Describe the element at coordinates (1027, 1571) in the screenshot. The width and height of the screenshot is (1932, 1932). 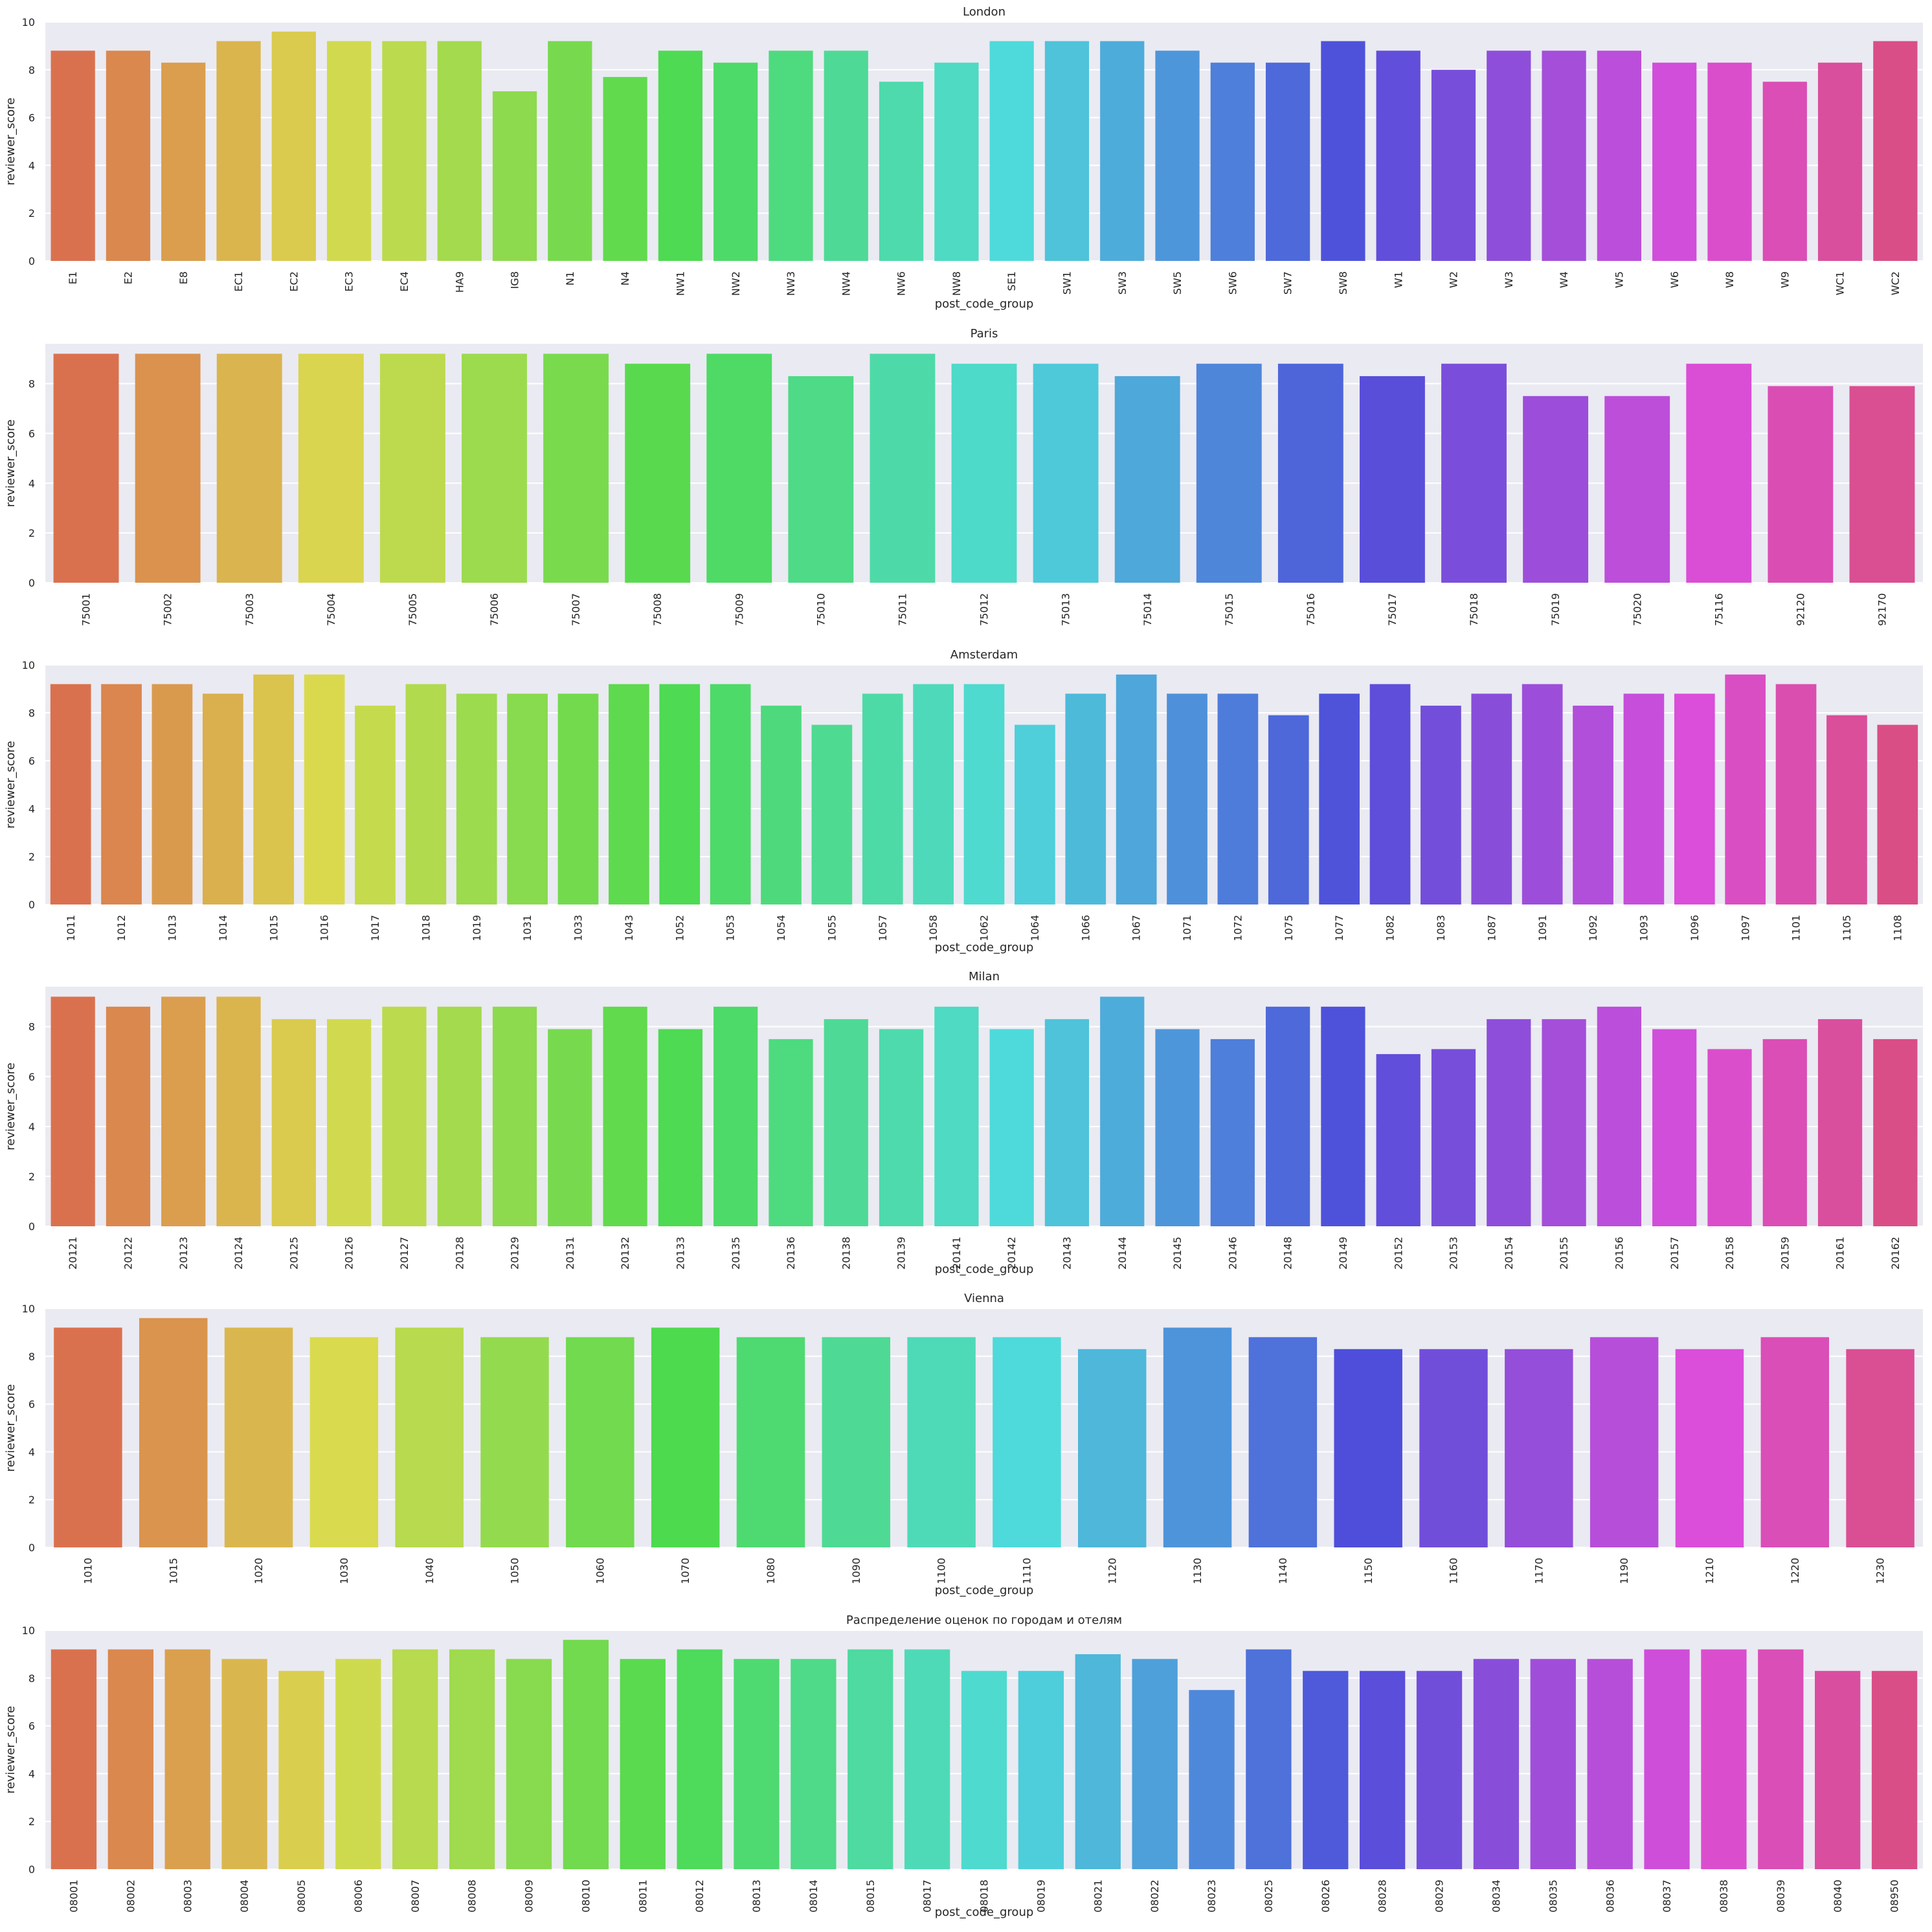
I see `x-tick-label: 1110` at that location.